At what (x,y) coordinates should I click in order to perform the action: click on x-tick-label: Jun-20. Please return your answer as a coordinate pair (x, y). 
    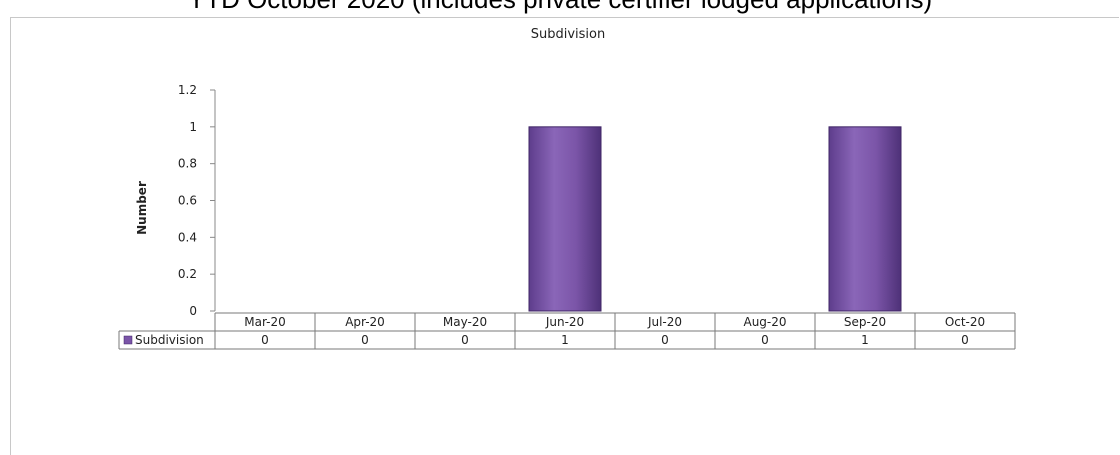
    Looking at the image, I should click on (564, 322).